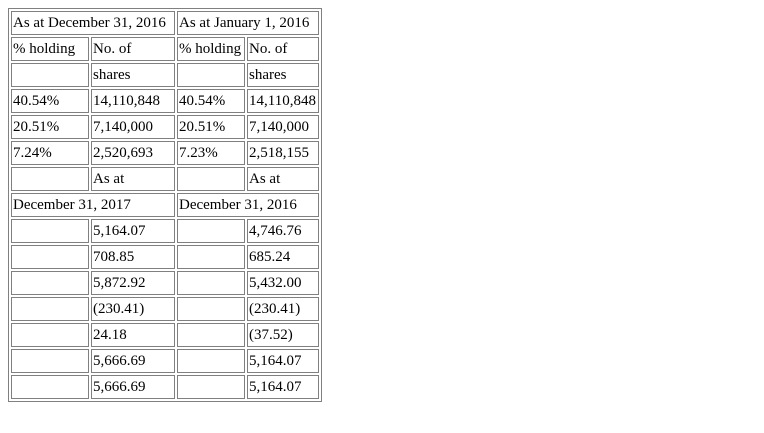  I want to click on table-row: December 31, 2017 December 31, 2016, so click(165, 205).